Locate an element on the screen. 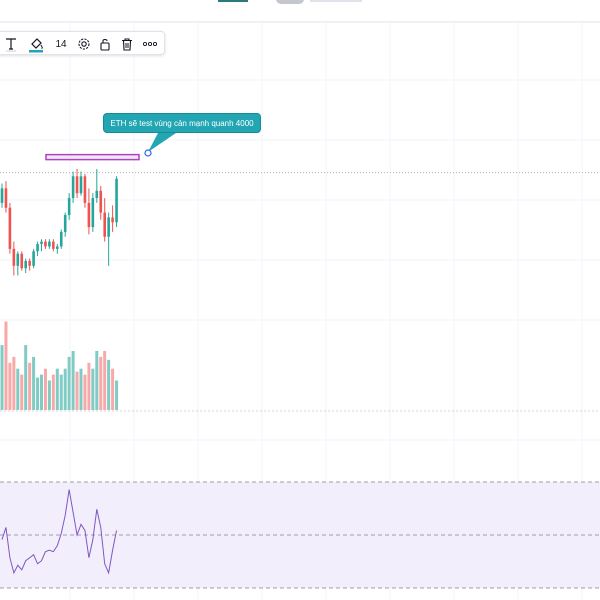 Image resolution: width=600 pixels, height=600 pixels. font-size-label: 14 is located at coordinates (61, 44).